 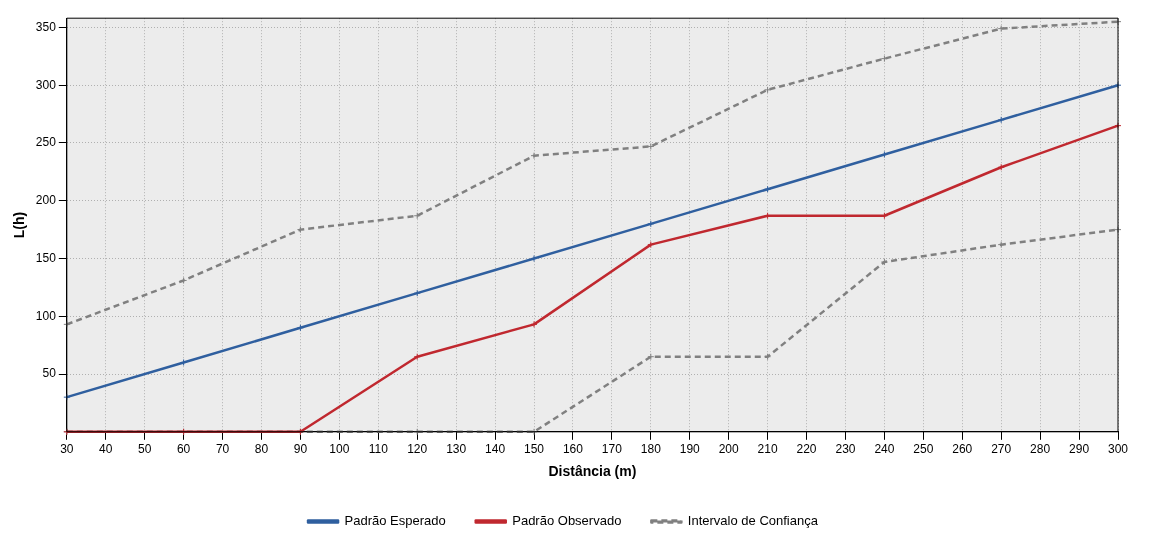 I want to click on x-tick-label: 40, so click(x=106, y=449).